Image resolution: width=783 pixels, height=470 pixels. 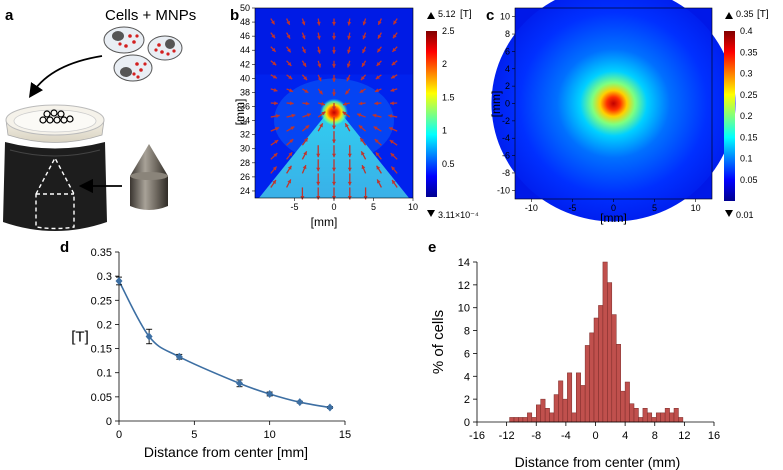 I want to click on panel-e-ytick-label: 6, so click(x=467, y=354).